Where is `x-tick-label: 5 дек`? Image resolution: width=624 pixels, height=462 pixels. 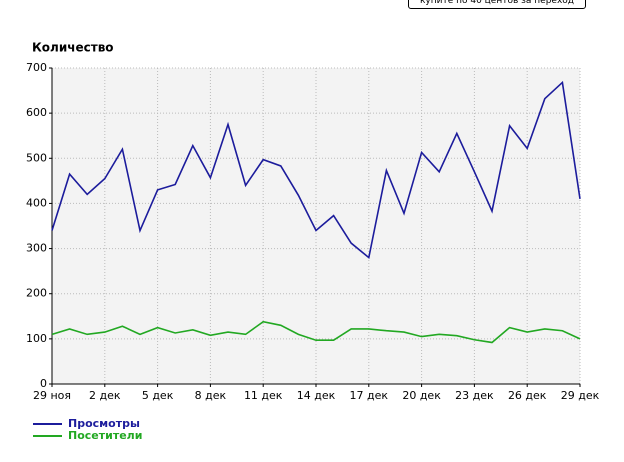
x-tick-label: 5 дек is located at coordinates (158, 395).